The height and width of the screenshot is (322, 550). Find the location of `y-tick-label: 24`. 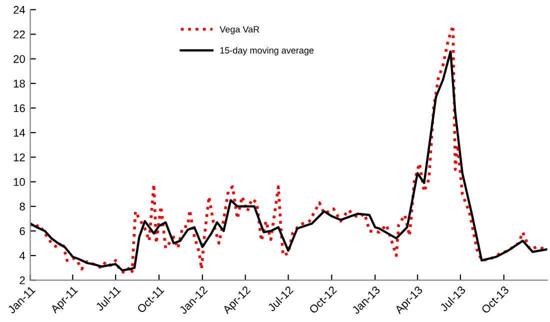

y-tick-label: 24 is located at coordinates (20, 10).